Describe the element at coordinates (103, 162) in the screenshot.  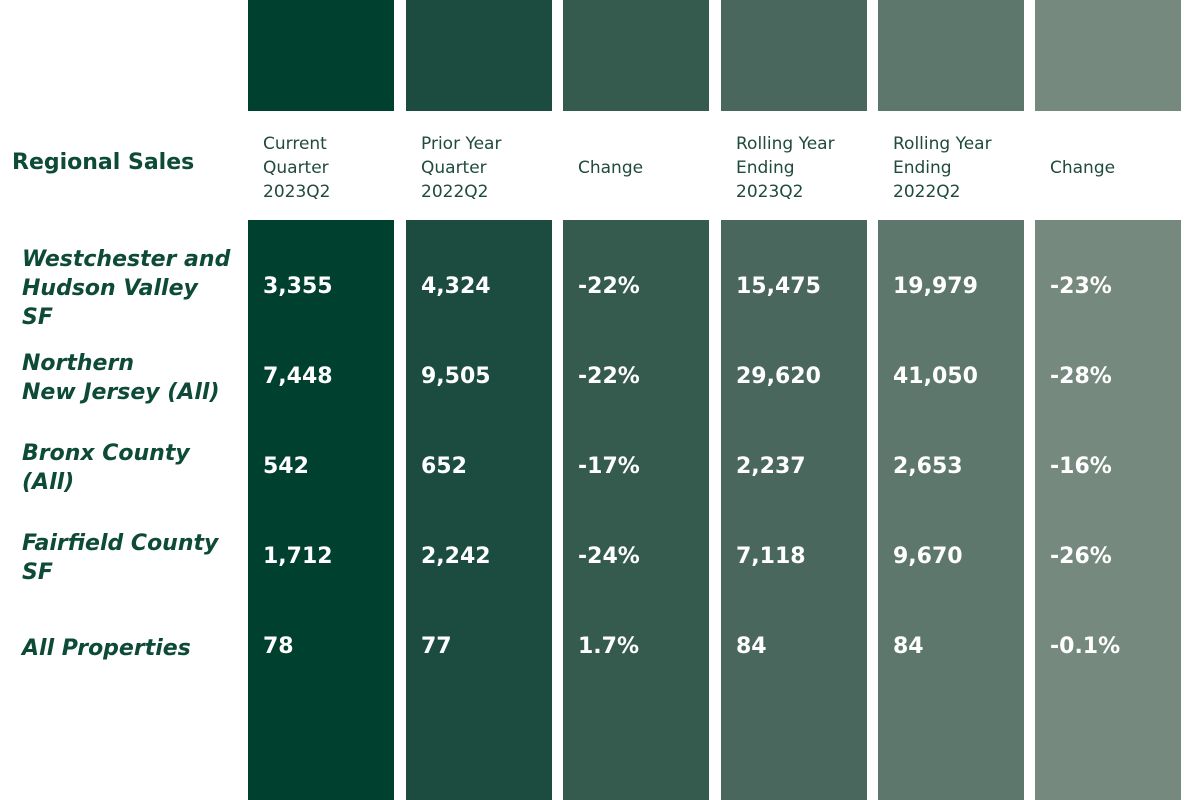
I see `table-title: Regional Sales` at that location.